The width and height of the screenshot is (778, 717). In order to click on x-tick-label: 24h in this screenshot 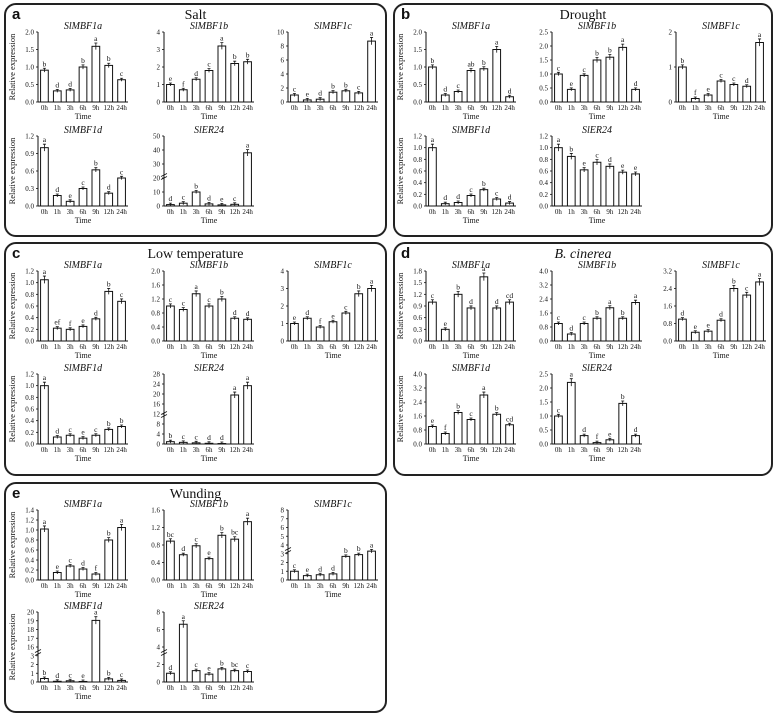, I will do `click(509, 347)`.